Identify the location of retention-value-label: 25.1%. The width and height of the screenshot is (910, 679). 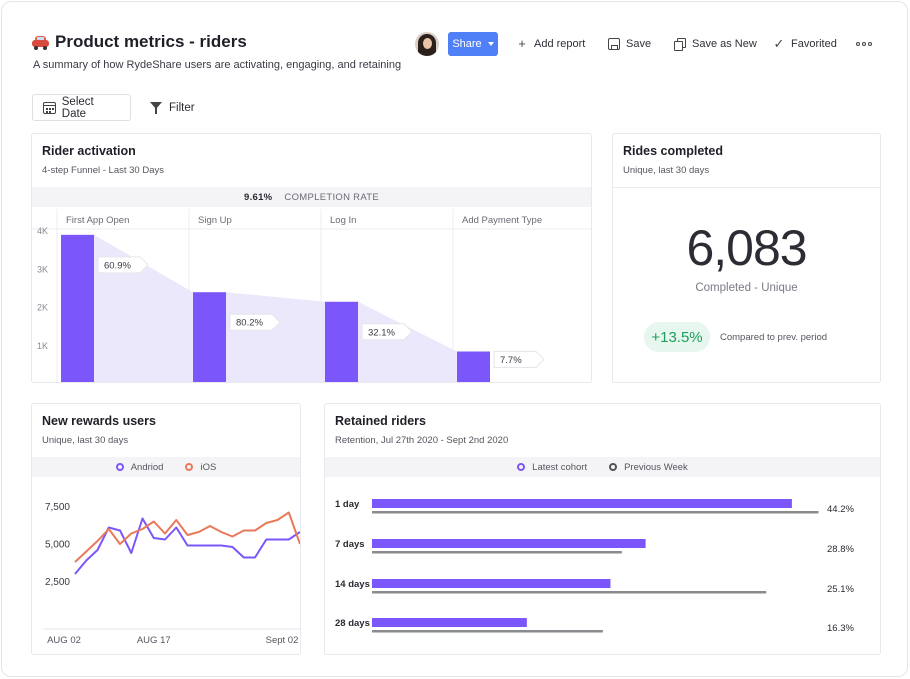
(840, 589).